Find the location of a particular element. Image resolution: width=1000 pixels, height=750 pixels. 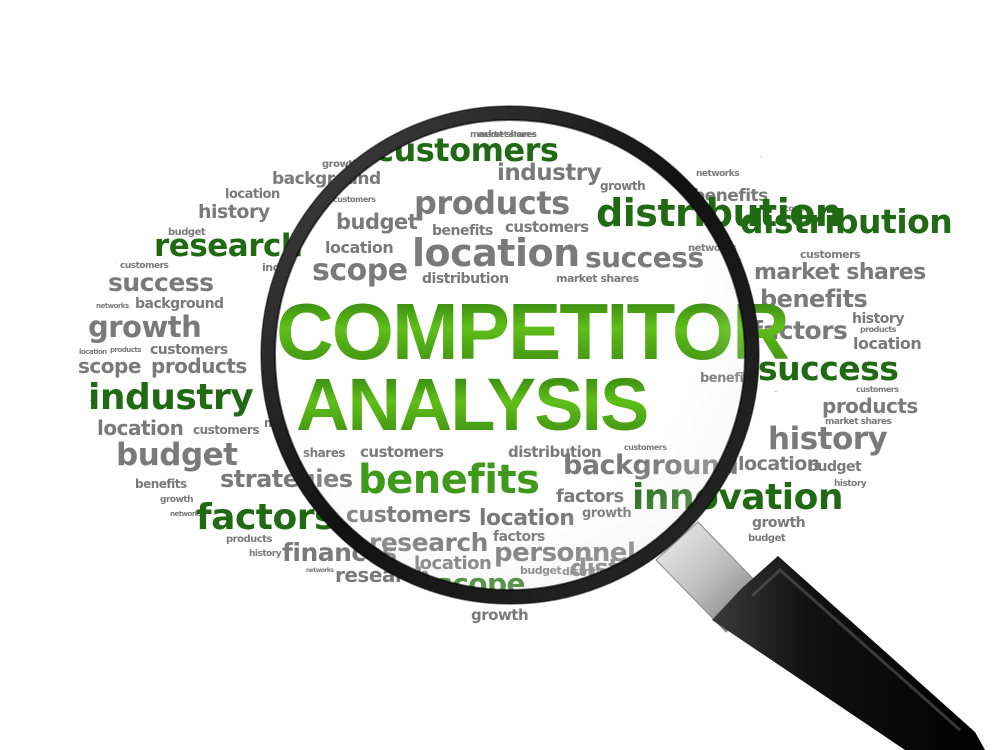

word: distr is located at coordinates (600, 568).